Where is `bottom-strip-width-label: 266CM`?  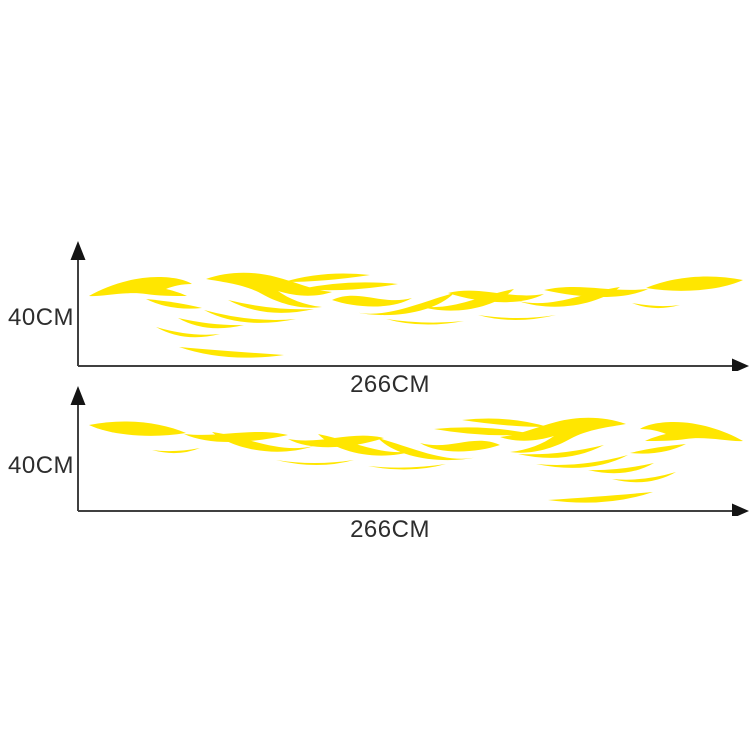
bottom-strip-width-label: 266CM is located at coordinates (390, 529).